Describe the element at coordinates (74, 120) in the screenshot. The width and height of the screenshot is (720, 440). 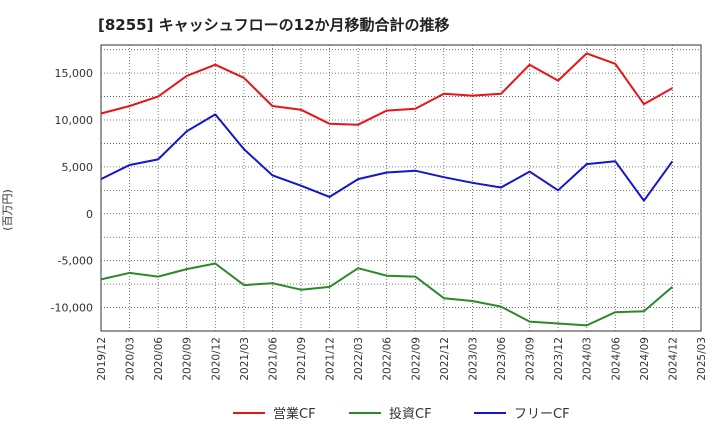
I see `y-tick-label: 10,000` at that location.